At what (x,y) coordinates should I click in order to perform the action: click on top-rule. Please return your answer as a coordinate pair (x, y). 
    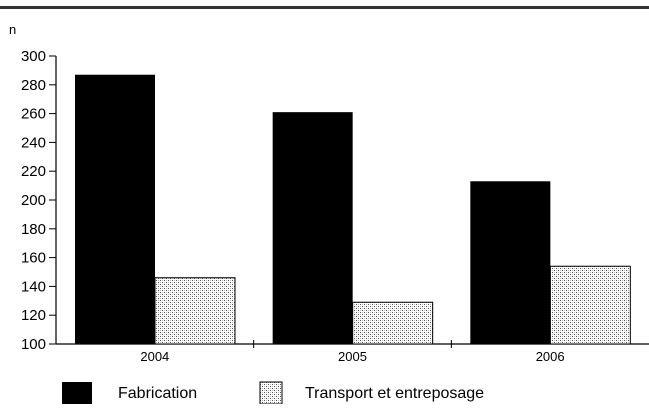
    Looking at the image, I should click on (324, 7).